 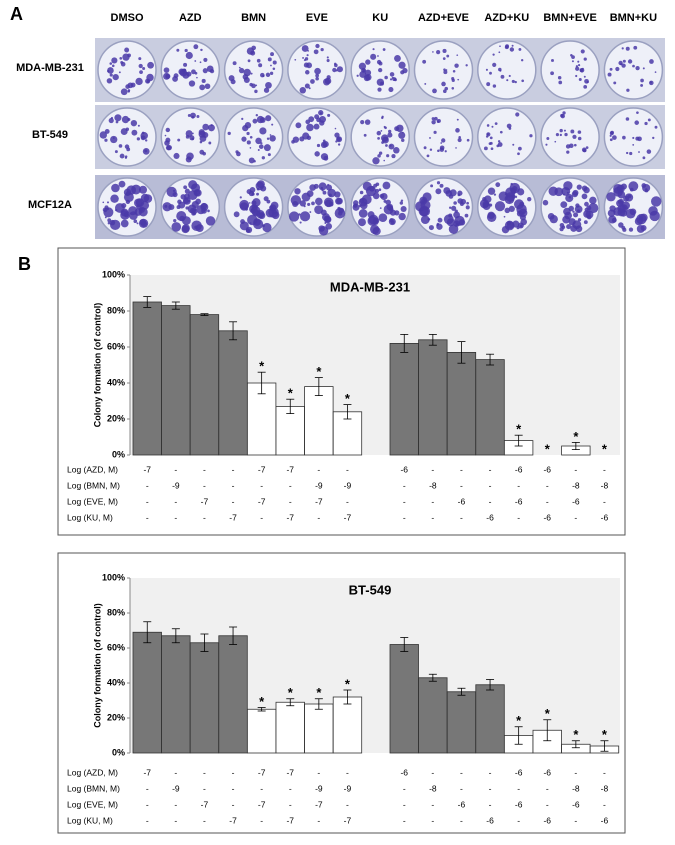 What do you see at coordinates (116, 612) in the screenshot?
I see `y-tick-label: 80%` at bounding box center [116, 612].